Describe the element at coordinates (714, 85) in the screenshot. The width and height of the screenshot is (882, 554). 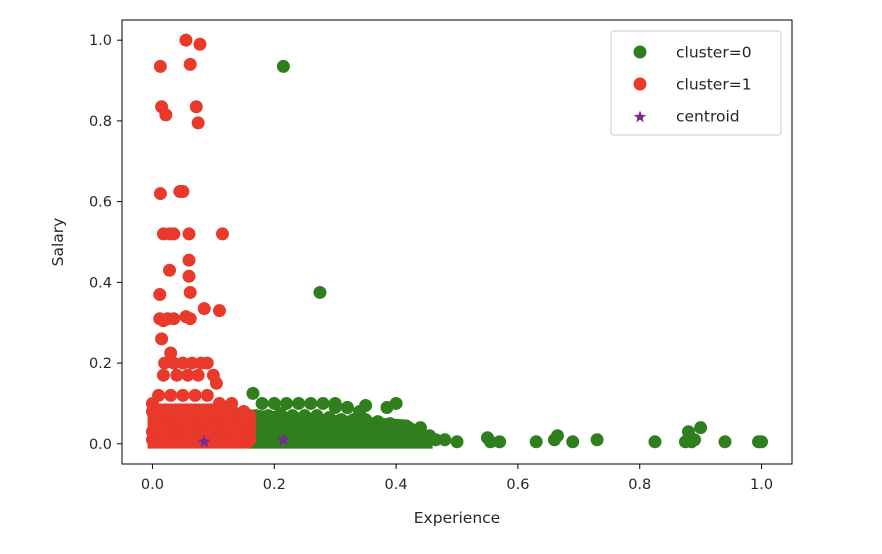
I see `legend-label: cluster=1` at that location.